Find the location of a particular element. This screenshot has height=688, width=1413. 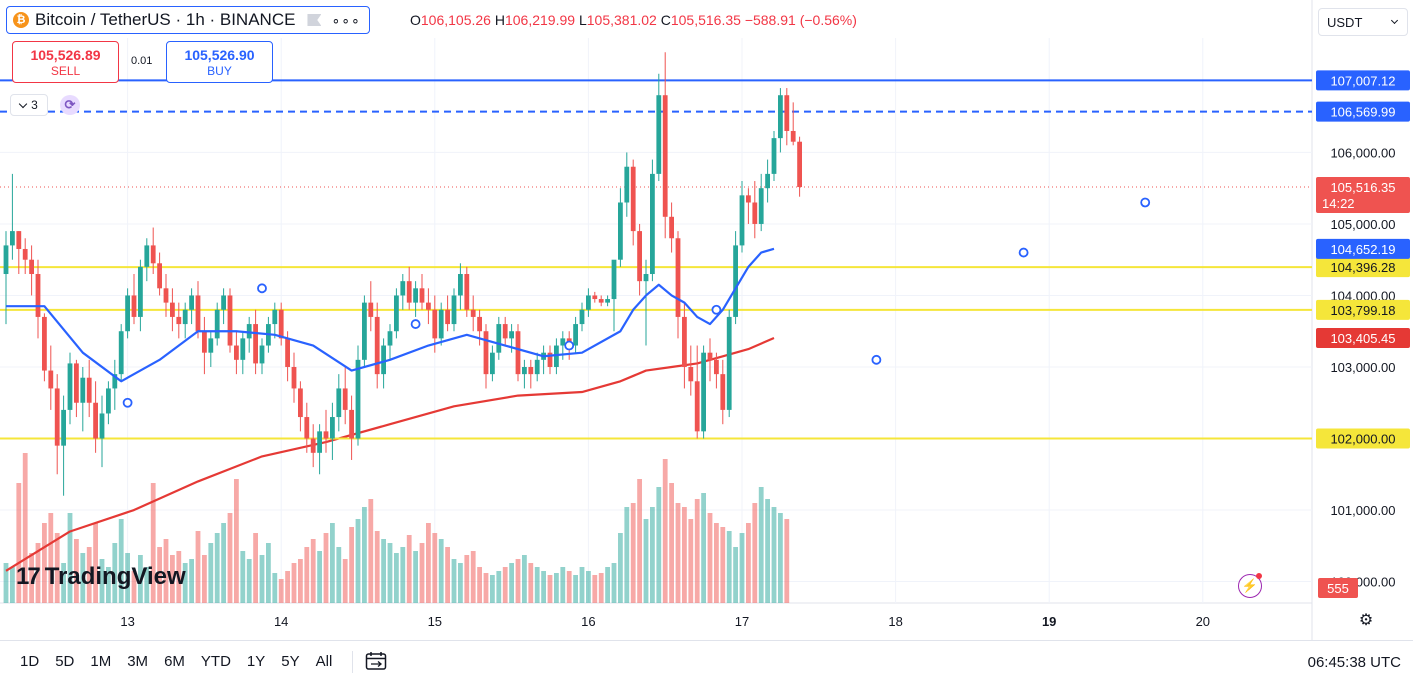

timeframe-1m: 1M is located at coordinates (101, 661).